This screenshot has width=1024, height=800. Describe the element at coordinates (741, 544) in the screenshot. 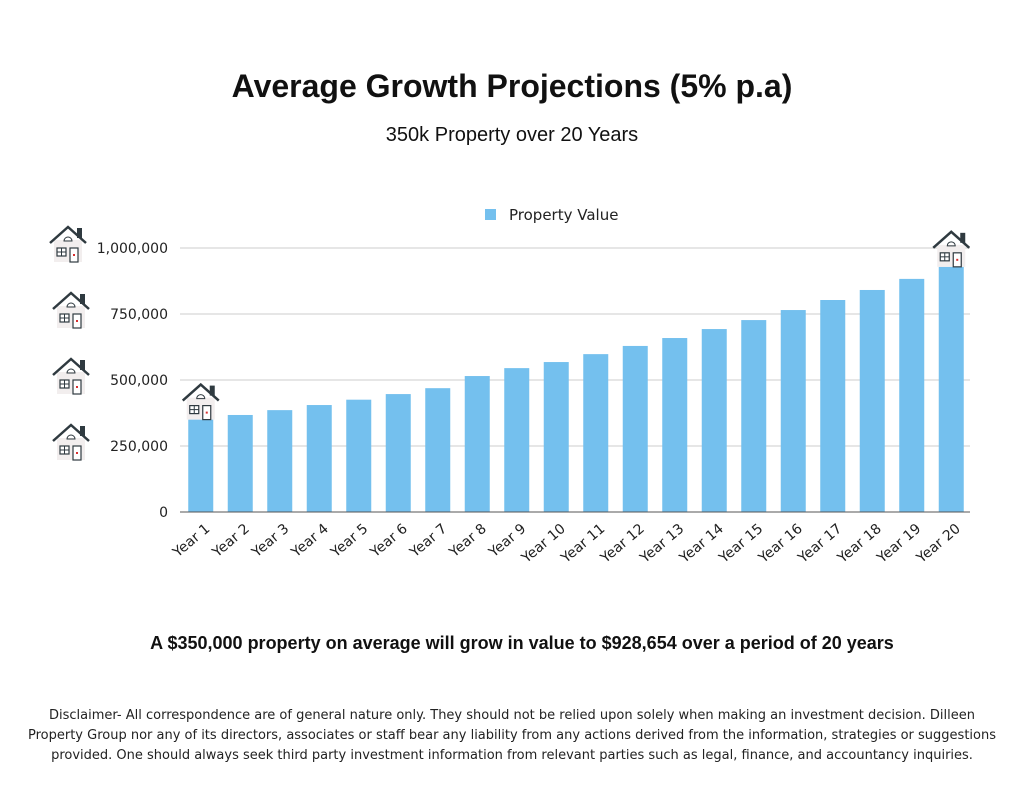

I see `x-tick-label: Year 15` at that location.